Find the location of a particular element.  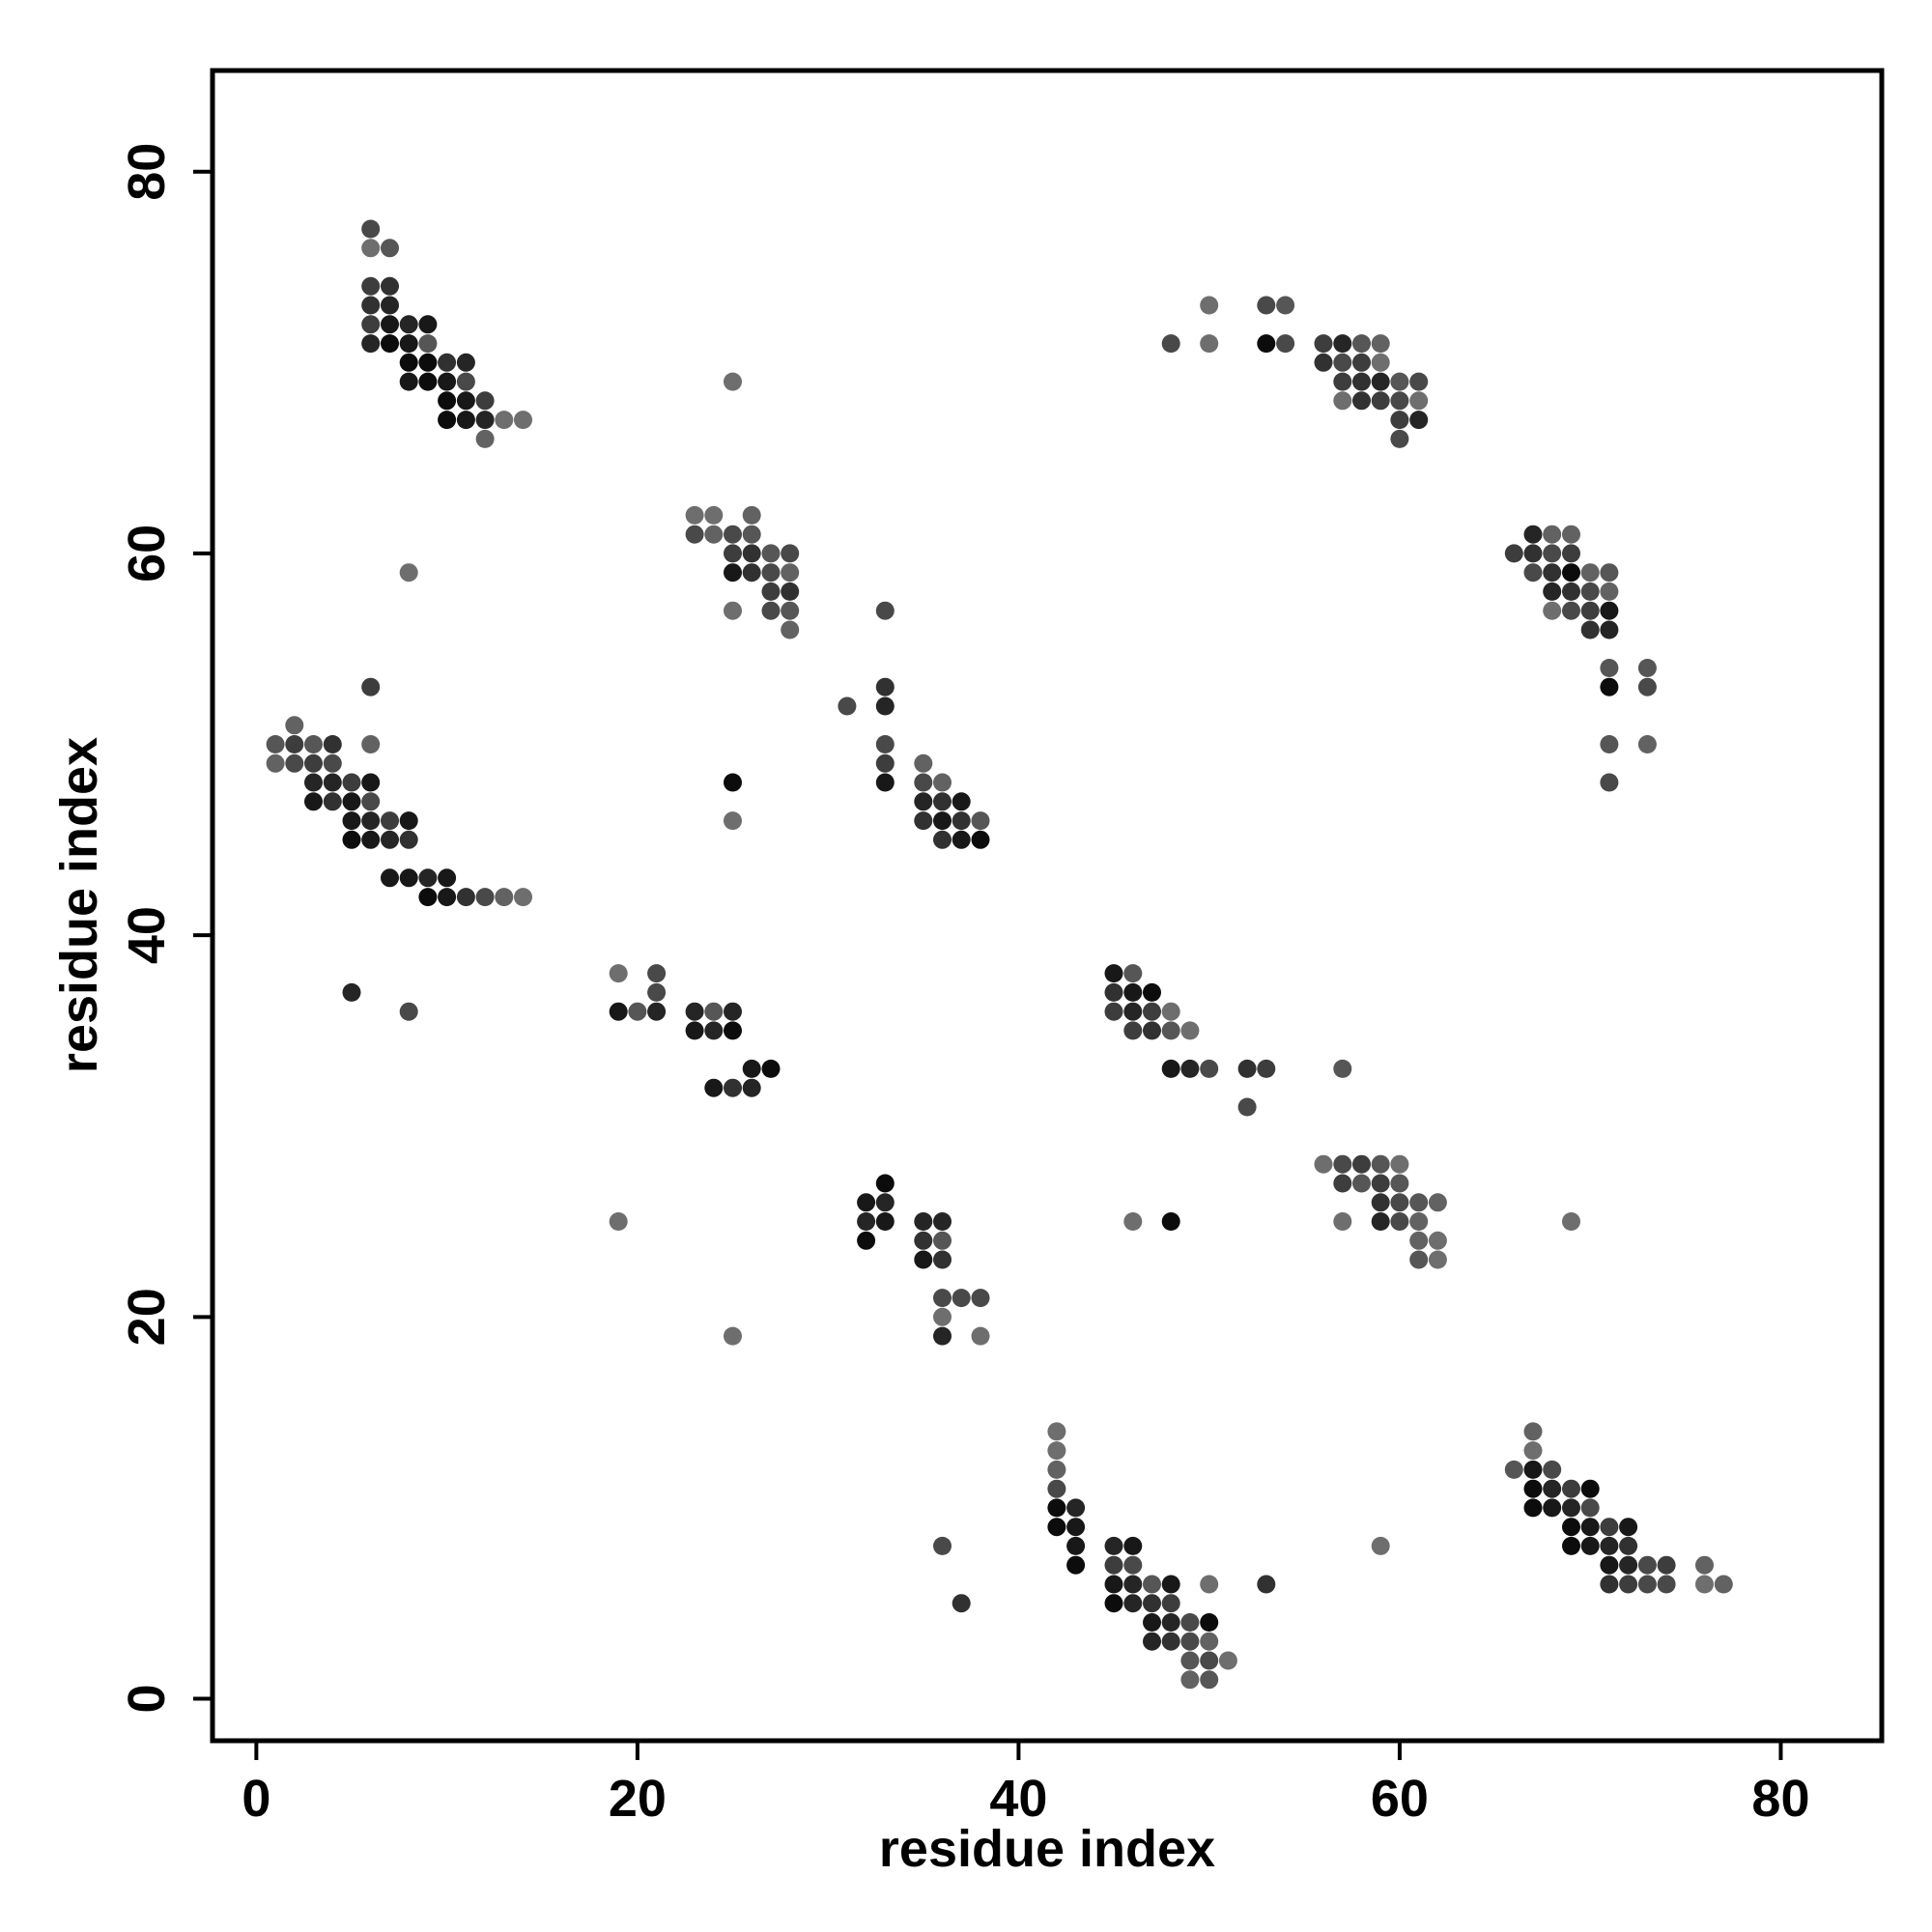

y-tick-label: 0 is located at coordinates (147, 1698).